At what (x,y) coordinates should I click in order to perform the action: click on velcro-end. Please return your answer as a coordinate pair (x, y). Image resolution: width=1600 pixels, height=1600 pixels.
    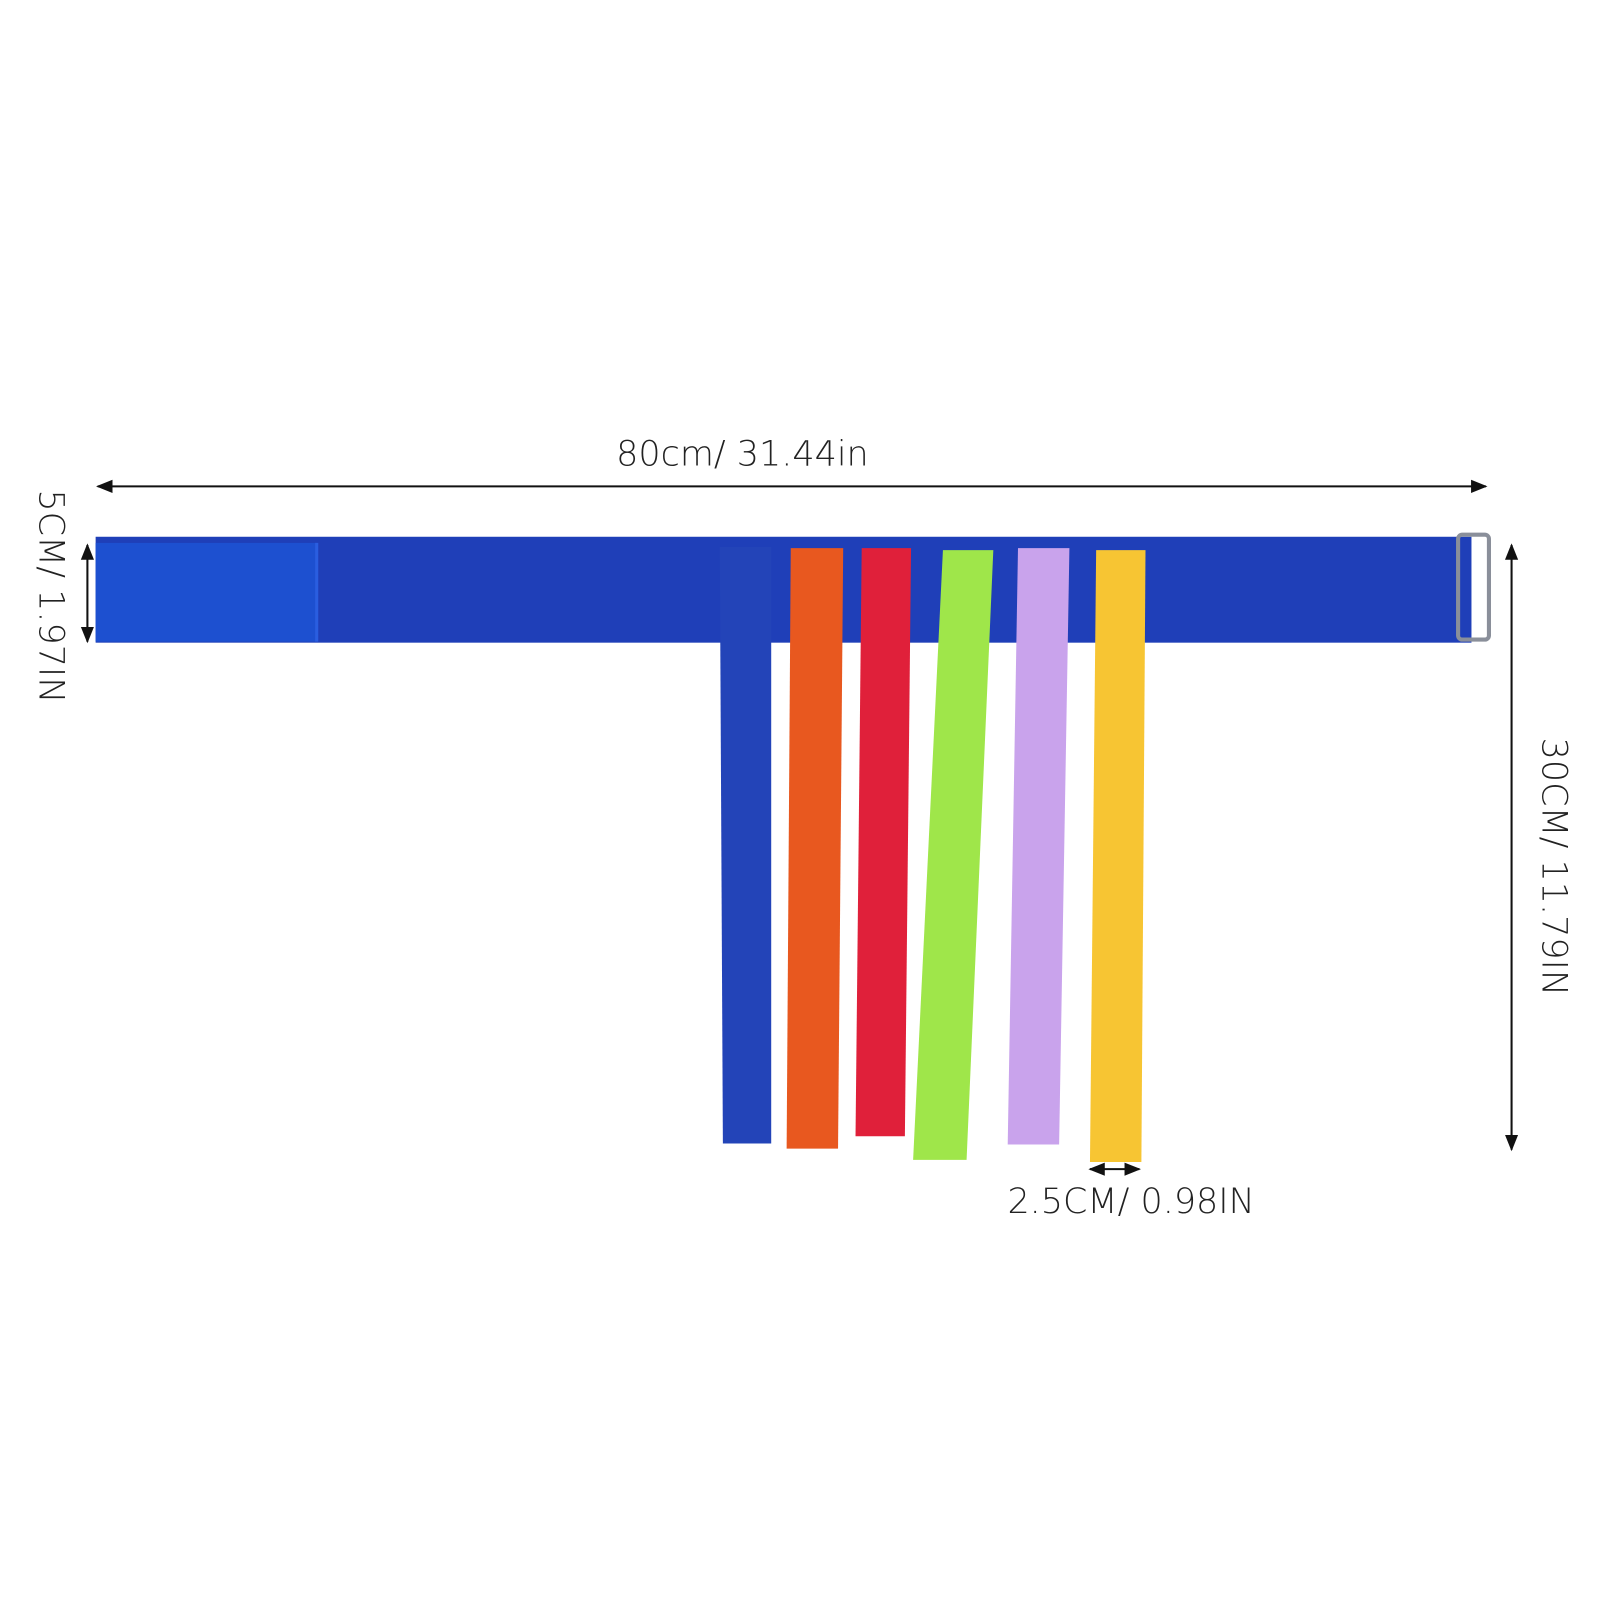
    Looking at the image, I should click on (206, 592).